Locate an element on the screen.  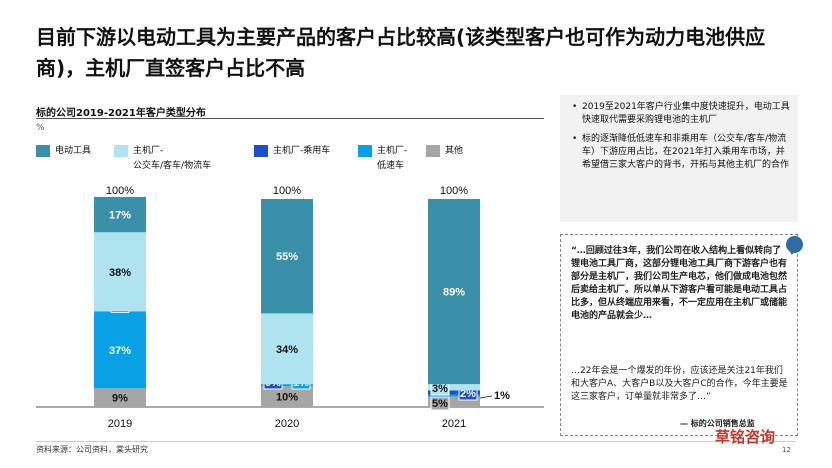
data-label-2019-series-4: 17% is located at coordinates (120, 216).